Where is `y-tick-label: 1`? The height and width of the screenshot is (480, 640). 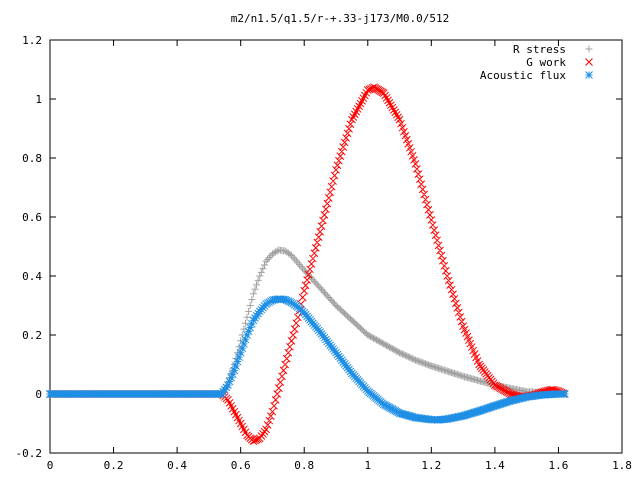
y-tick-label: 1 is located at coordinates (38, 99).